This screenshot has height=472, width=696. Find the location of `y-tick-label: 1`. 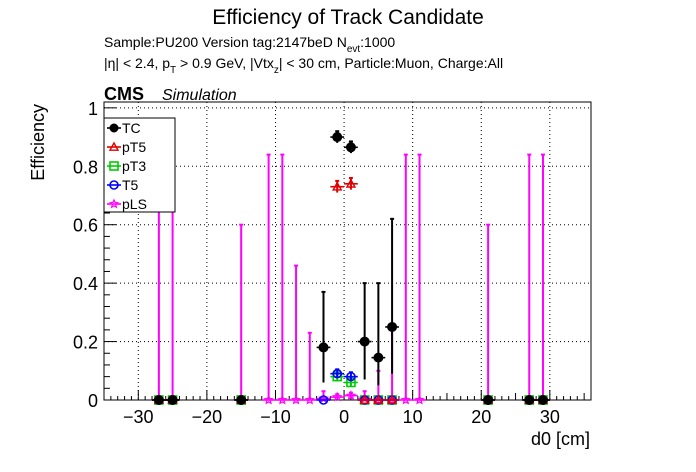

y-tick-label: 1 is located at coordinates (93, 109).